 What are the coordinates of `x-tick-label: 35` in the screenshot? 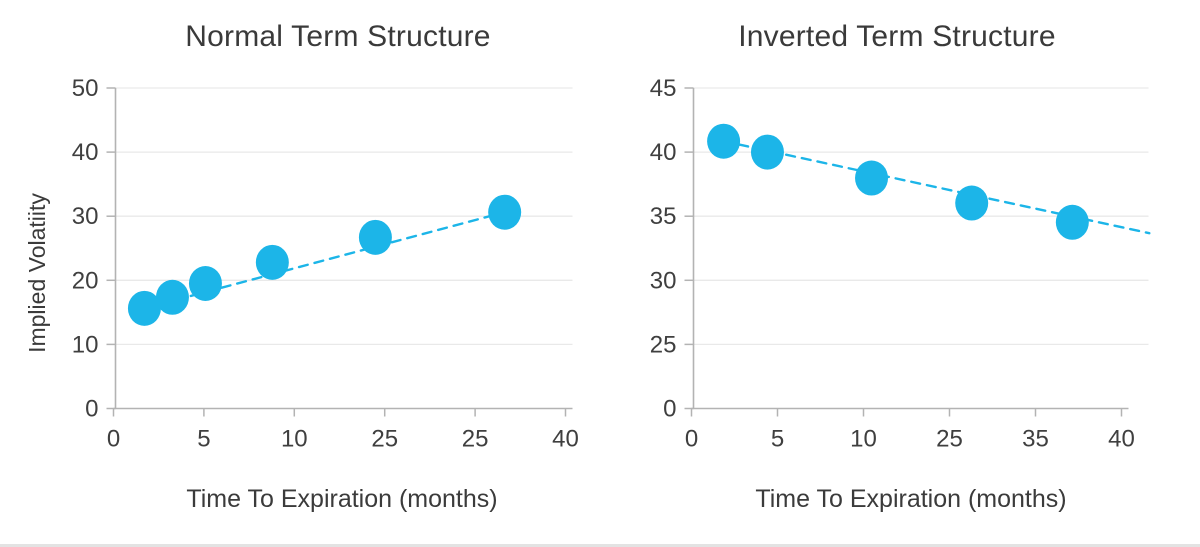 It's located at (1035, 439).